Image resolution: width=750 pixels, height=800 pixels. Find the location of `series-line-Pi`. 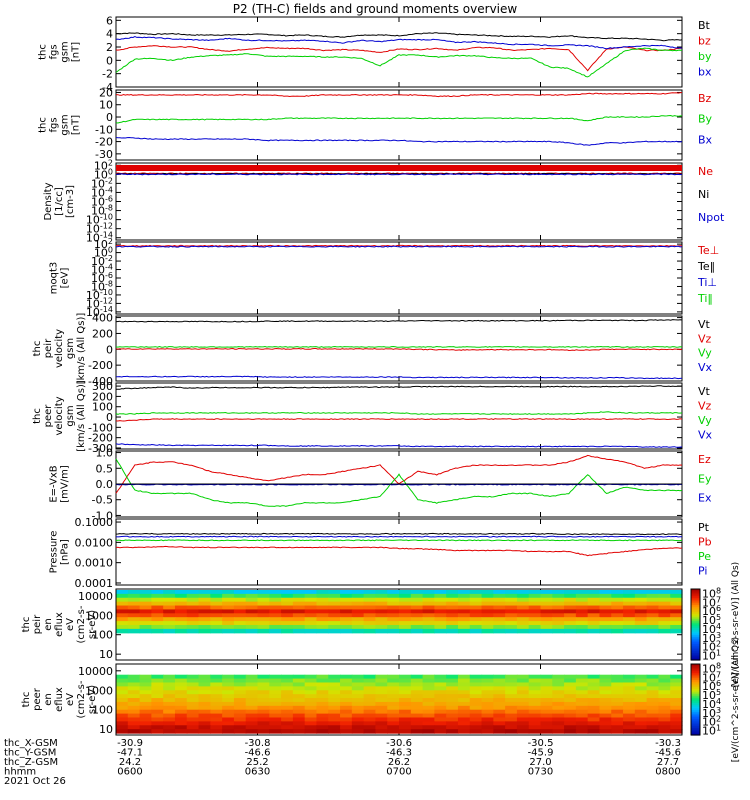

series-line-Pi is located at coordinates (399, 536).